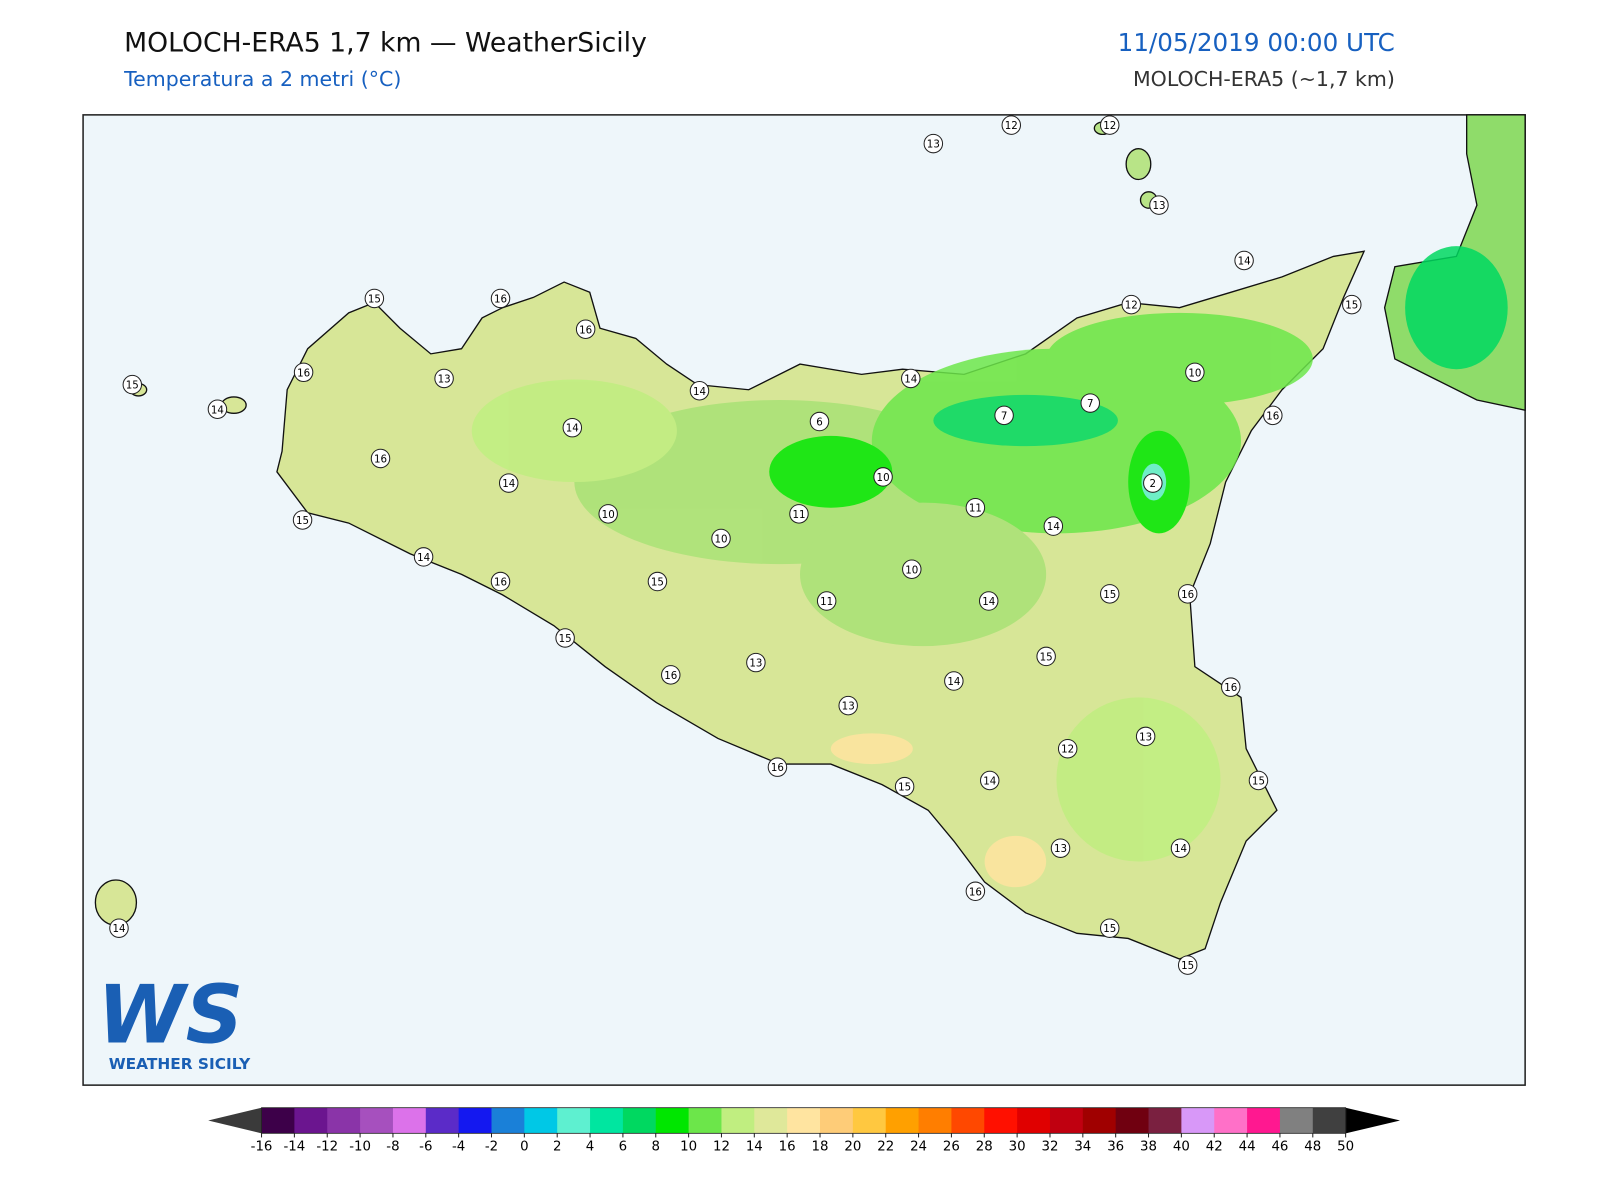 Image resolution: width=1600 pixels, height=1200 pixels. Describe the element at coordinates (524, 1147) in the screenshot. I see `colorbar-tick-label: 0` at that location.